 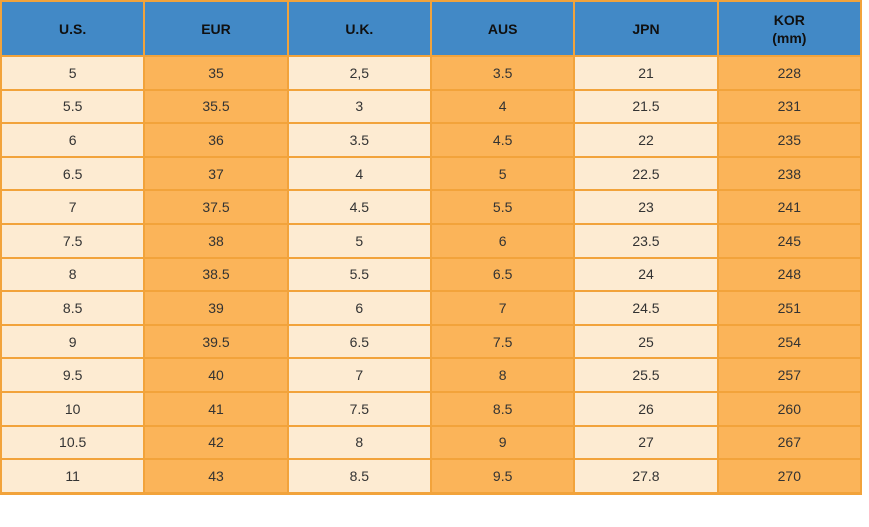 I want to click on cell-eur: 37.5, so click(x=216, y=207).